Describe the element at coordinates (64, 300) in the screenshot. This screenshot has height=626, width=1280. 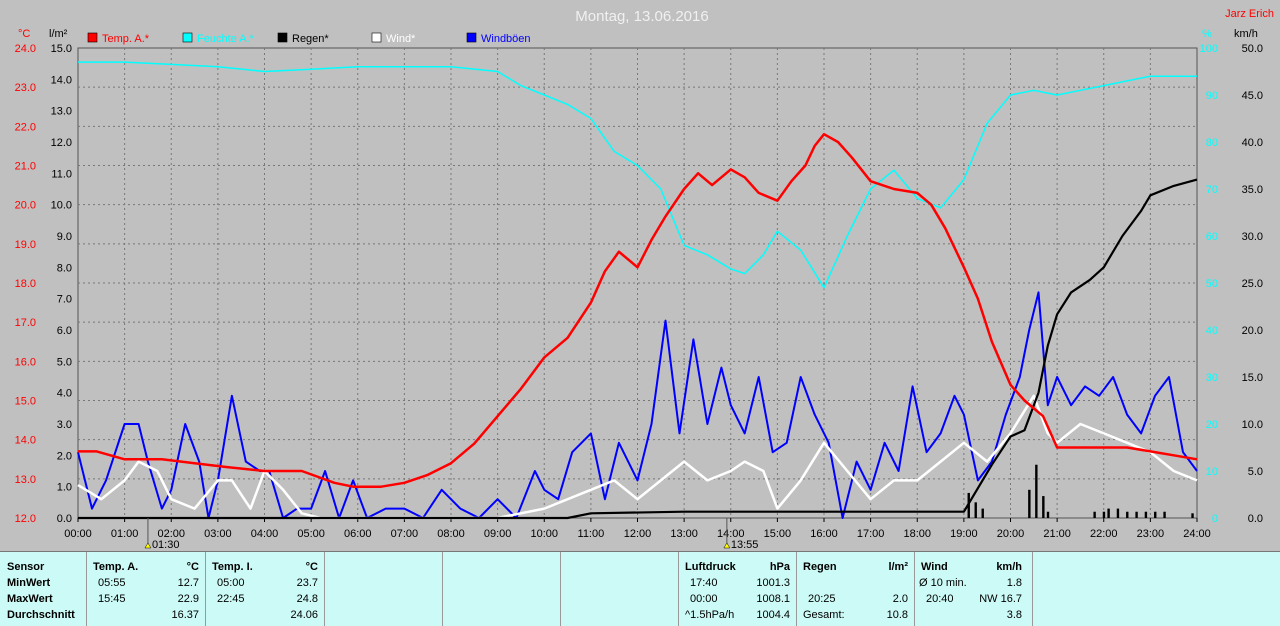
I see `rain-tick-label: 7.0` at that location.